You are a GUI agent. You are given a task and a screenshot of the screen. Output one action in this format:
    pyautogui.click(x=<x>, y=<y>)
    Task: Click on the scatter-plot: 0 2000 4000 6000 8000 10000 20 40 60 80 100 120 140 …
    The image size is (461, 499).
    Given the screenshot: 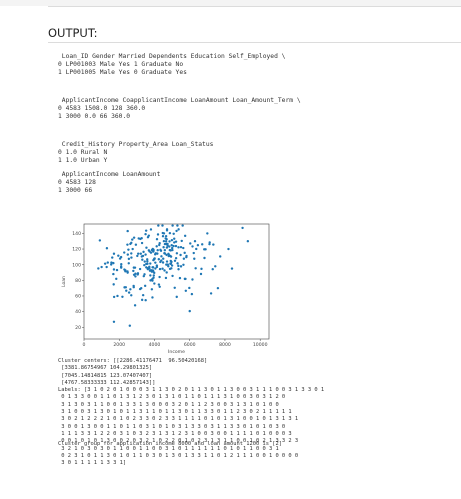 What is the action you would take?
    pyautogui.click(x=165, y=291)
    